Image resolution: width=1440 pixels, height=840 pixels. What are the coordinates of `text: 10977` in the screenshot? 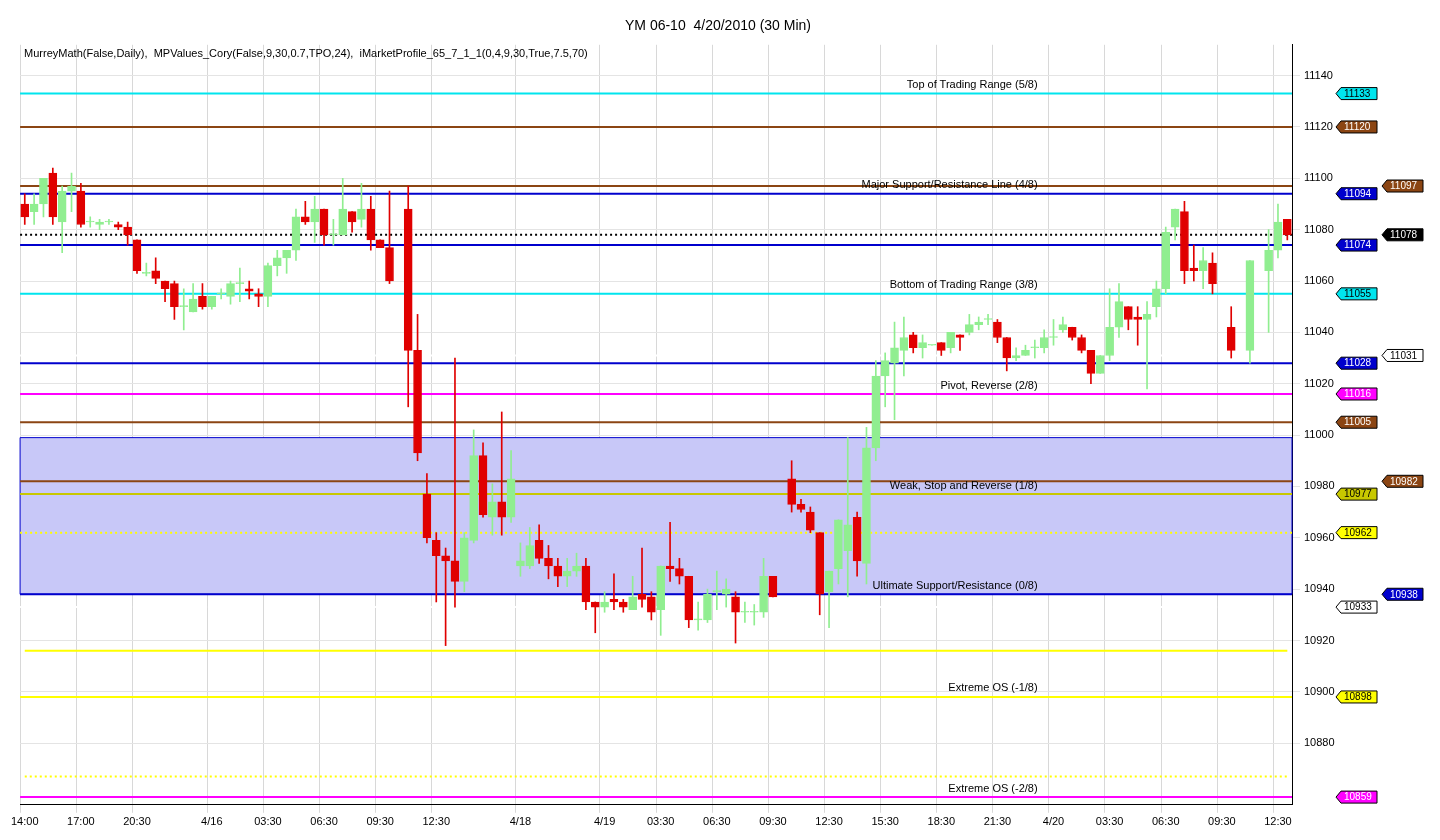 It's located at (1358, 494).